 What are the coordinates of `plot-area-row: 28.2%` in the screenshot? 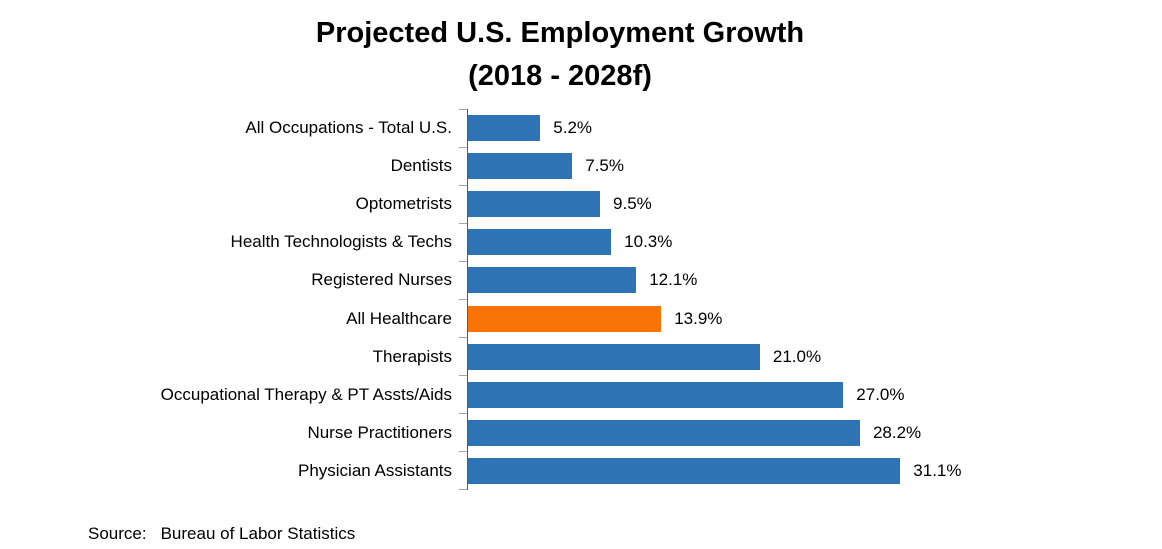 It's located at (690, 432).